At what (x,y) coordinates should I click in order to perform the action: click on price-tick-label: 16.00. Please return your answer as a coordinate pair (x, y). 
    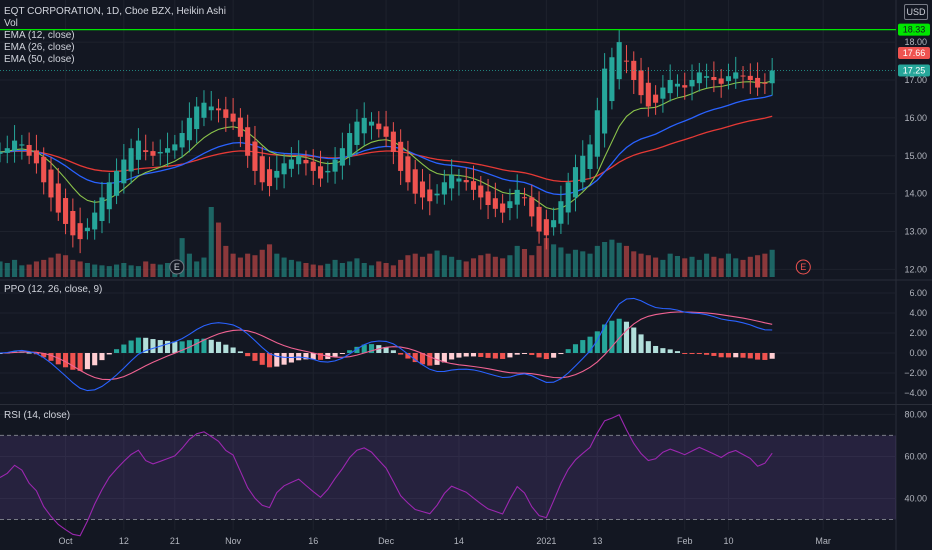
    Looking at the image, I should click on (915, 118).